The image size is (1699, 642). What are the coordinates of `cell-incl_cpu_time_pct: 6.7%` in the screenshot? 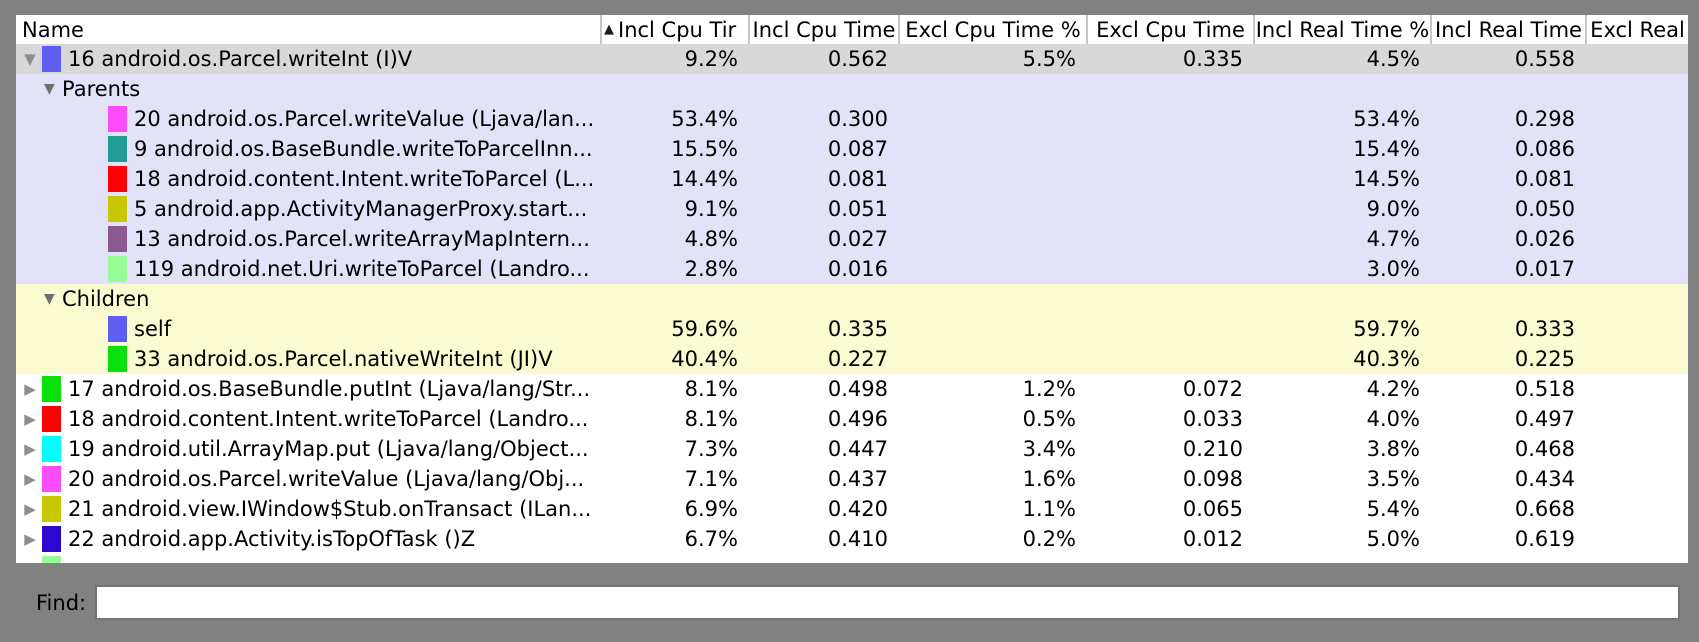 It's located at (711, 539).